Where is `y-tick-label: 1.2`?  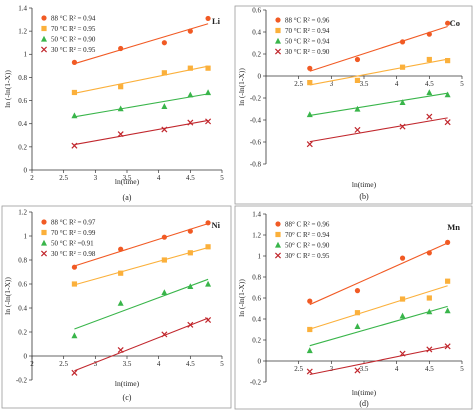 y-tick-label: 1.2 is located at coordinates (22, 32).